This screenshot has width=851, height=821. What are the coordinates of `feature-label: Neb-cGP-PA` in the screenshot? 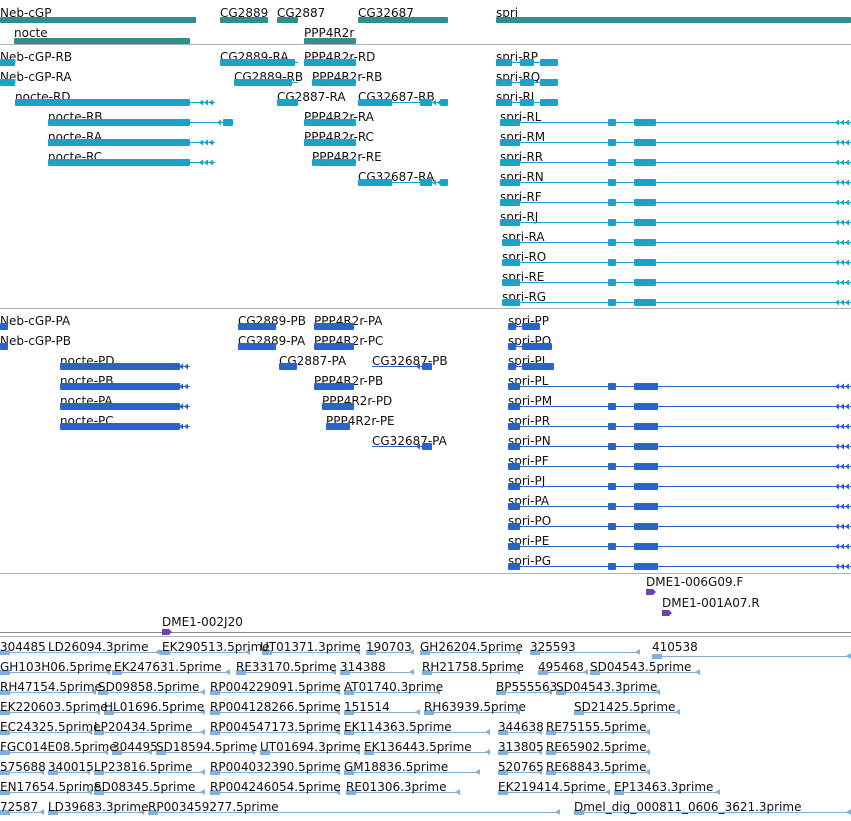 It's located at (35, 321).